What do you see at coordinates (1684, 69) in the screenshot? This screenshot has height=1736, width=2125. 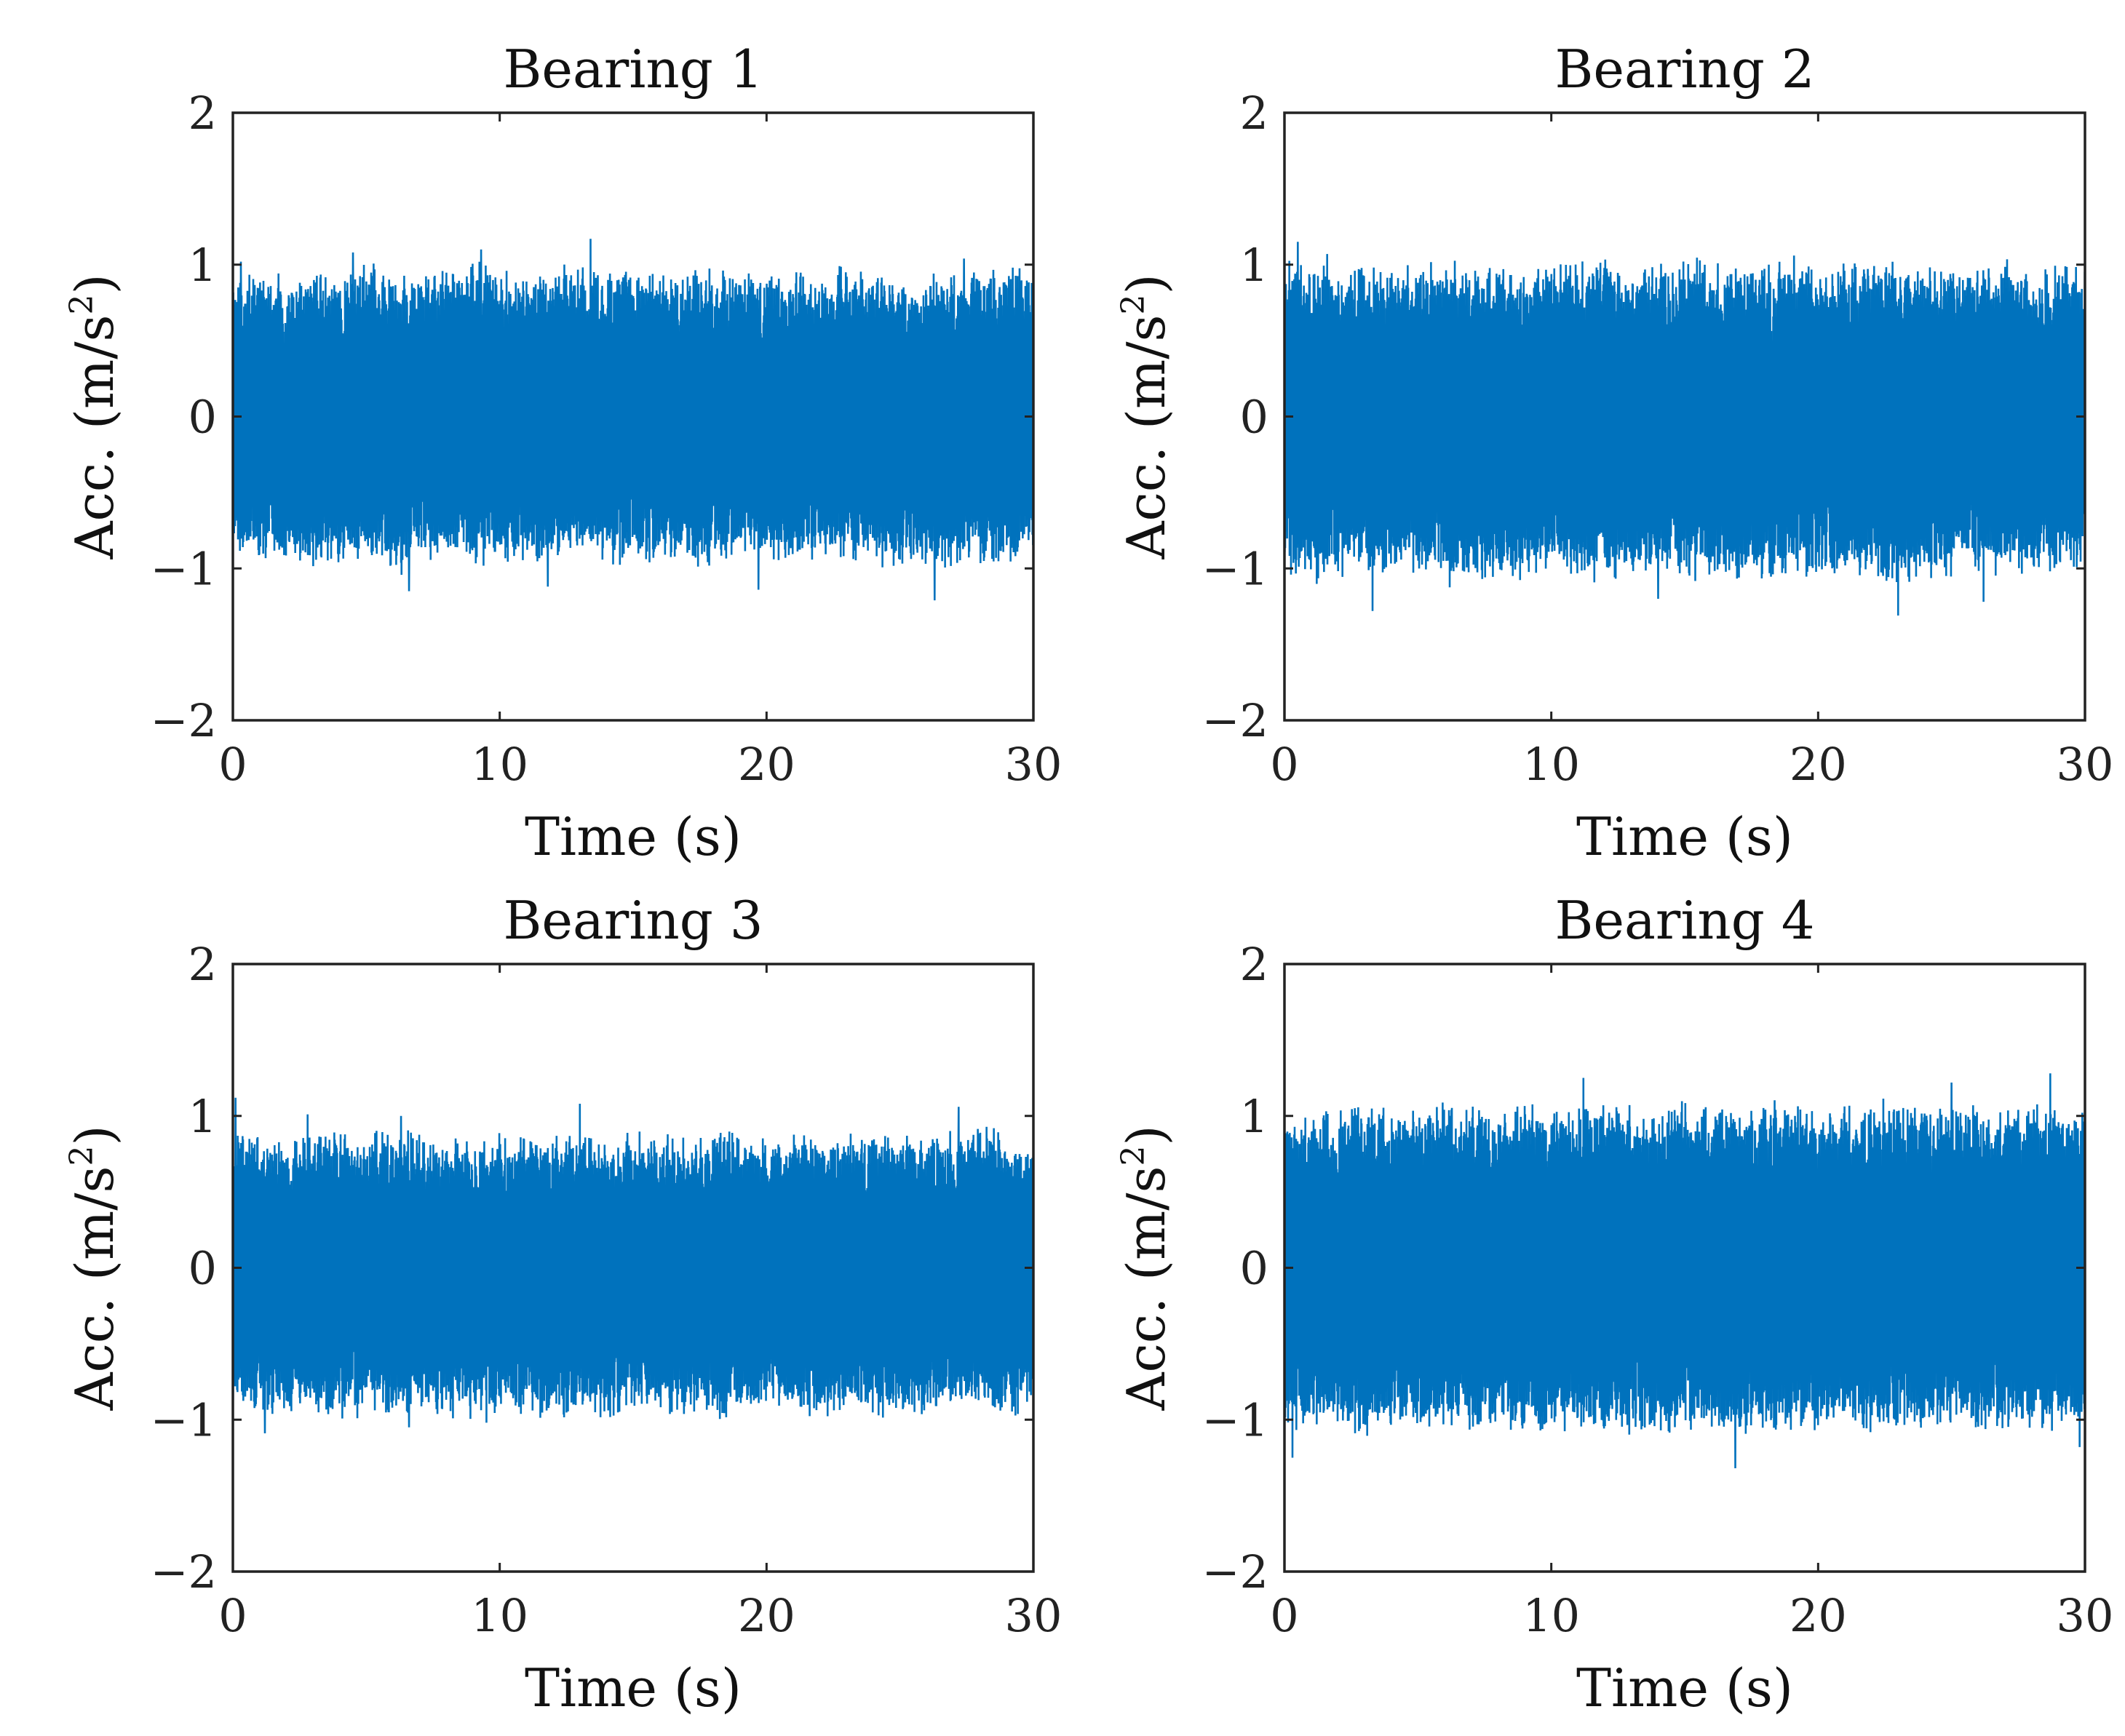 I see `chart-title: Bearing 2` at bounding box center [1684, 69].